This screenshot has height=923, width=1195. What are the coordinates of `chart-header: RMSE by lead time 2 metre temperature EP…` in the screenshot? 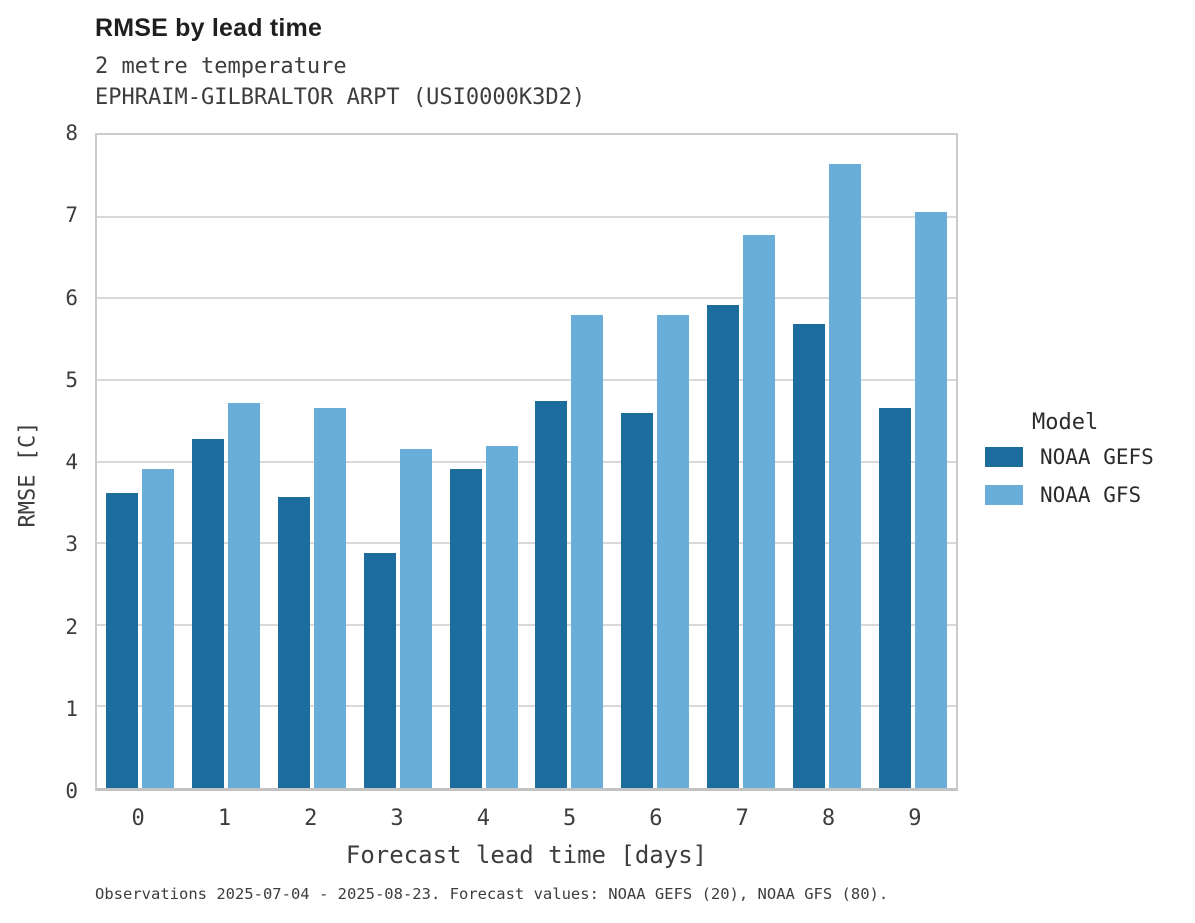 It's located at (340, 63).